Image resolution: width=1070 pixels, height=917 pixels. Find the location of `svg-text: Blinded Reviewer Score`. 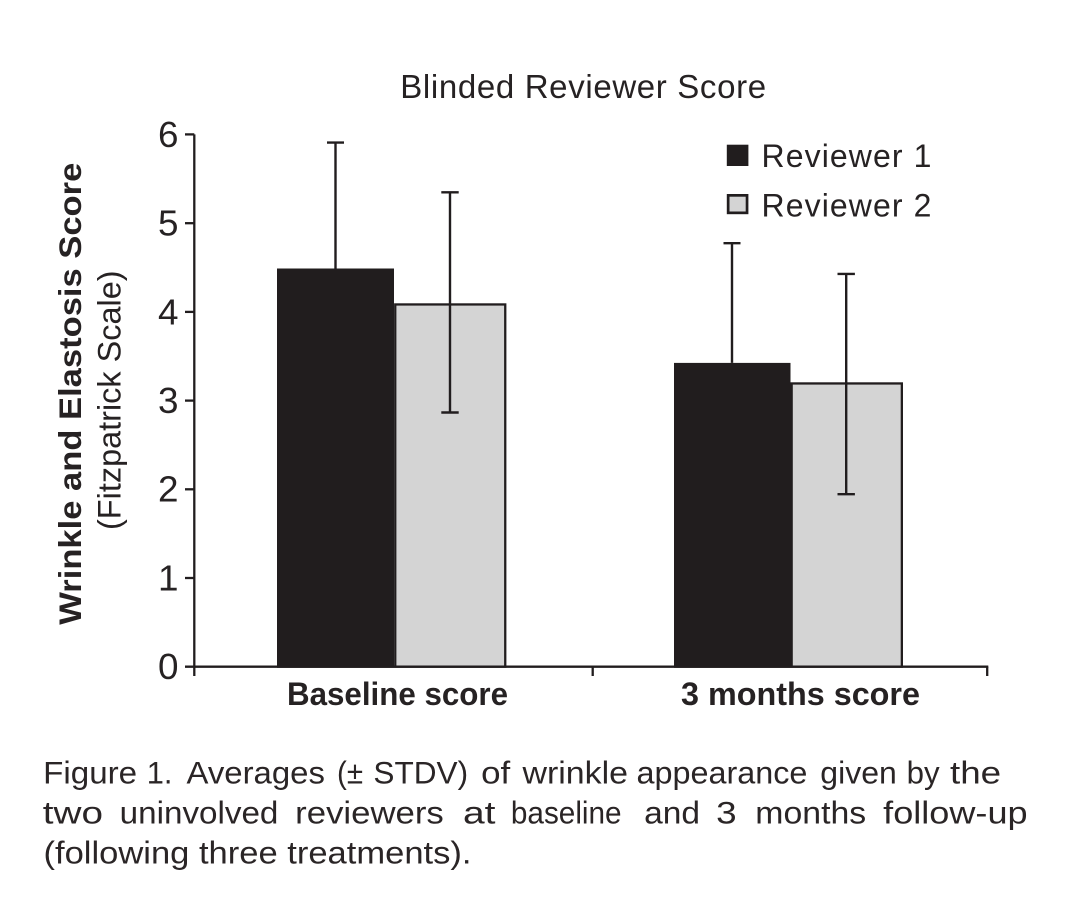

svg-text: Blinded Reviewer Score is located at coordinates (583, 86).